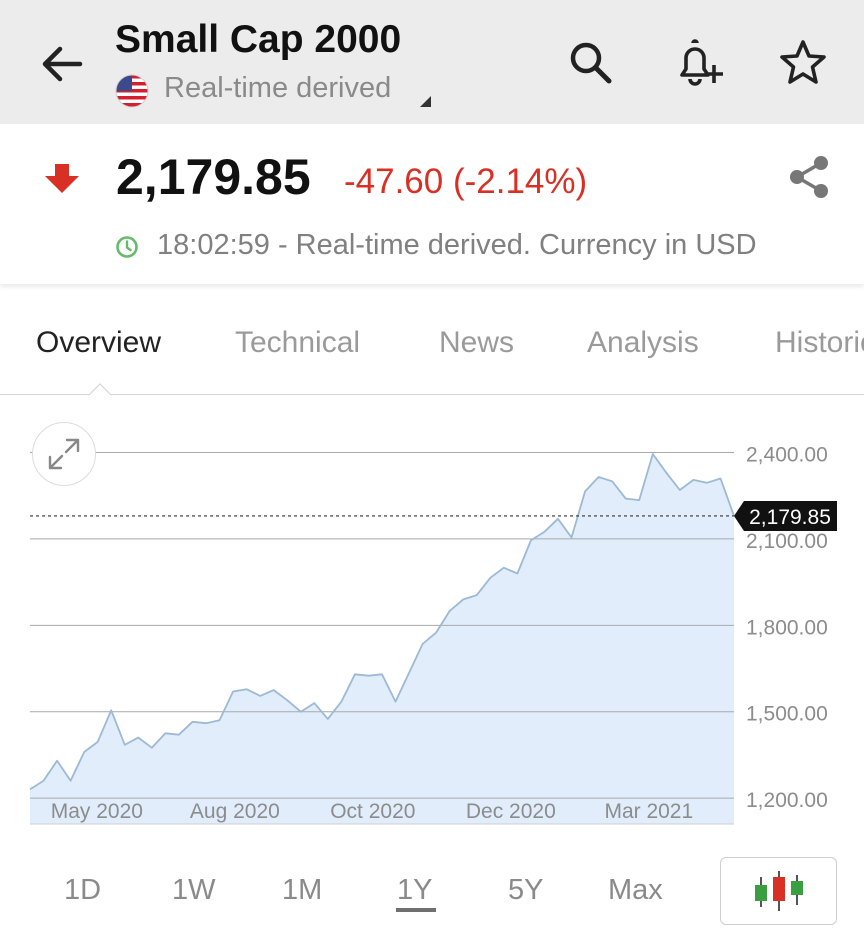 Image resolution: width=864 pixels, height=936 pixels. What do you see at coordinates (83, 890) in the screenshot?
I see `range-1d: 1D` at bounding box center [83, 890].